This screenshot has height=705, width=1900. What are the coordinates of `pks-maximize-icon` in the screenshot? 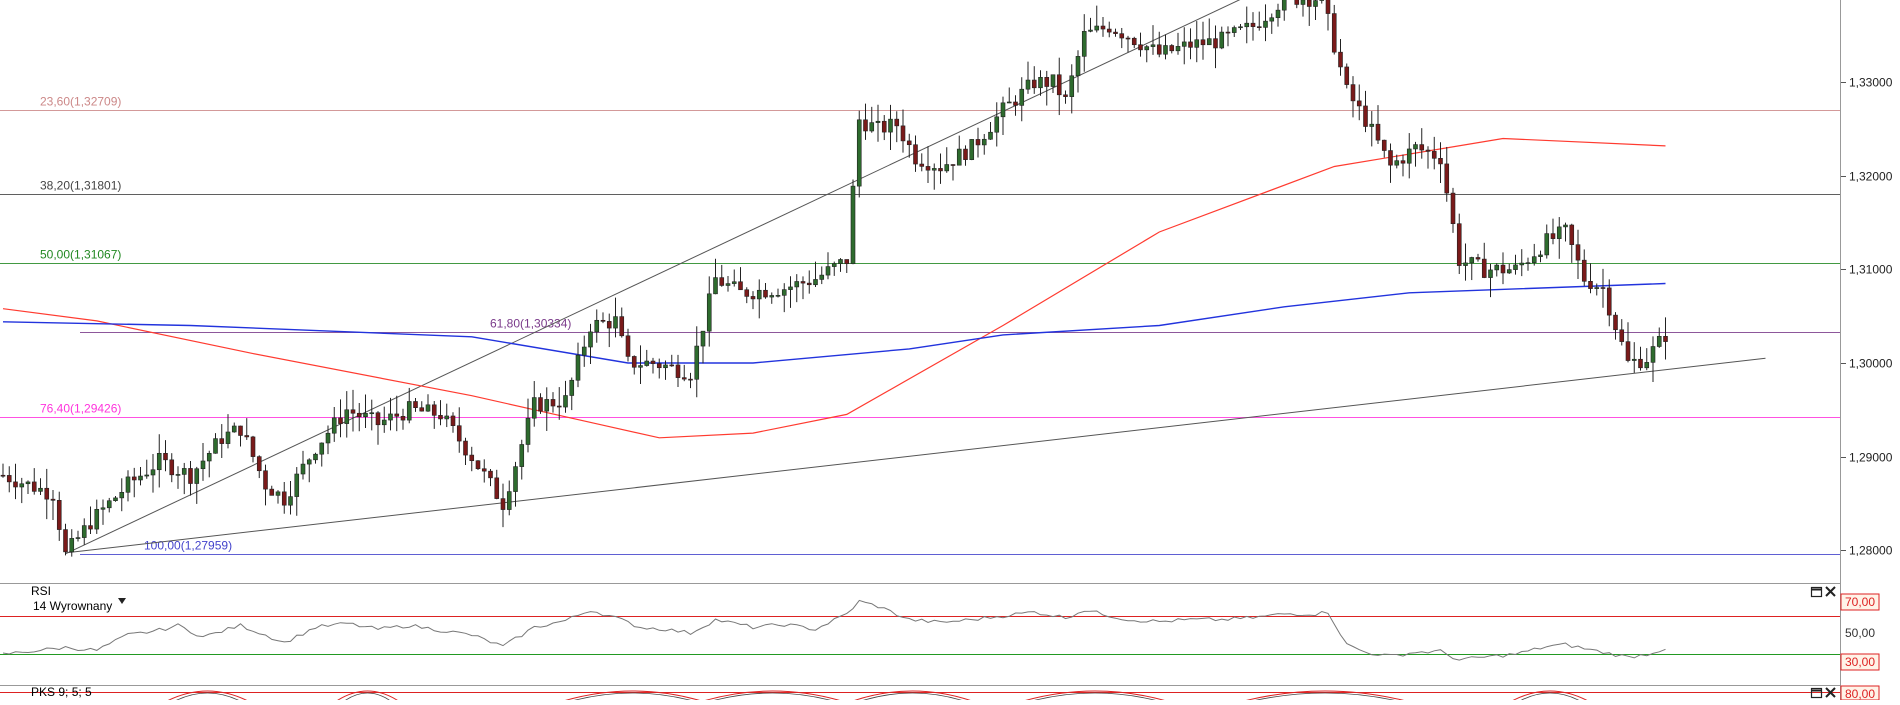 It's located at (1816, 693).